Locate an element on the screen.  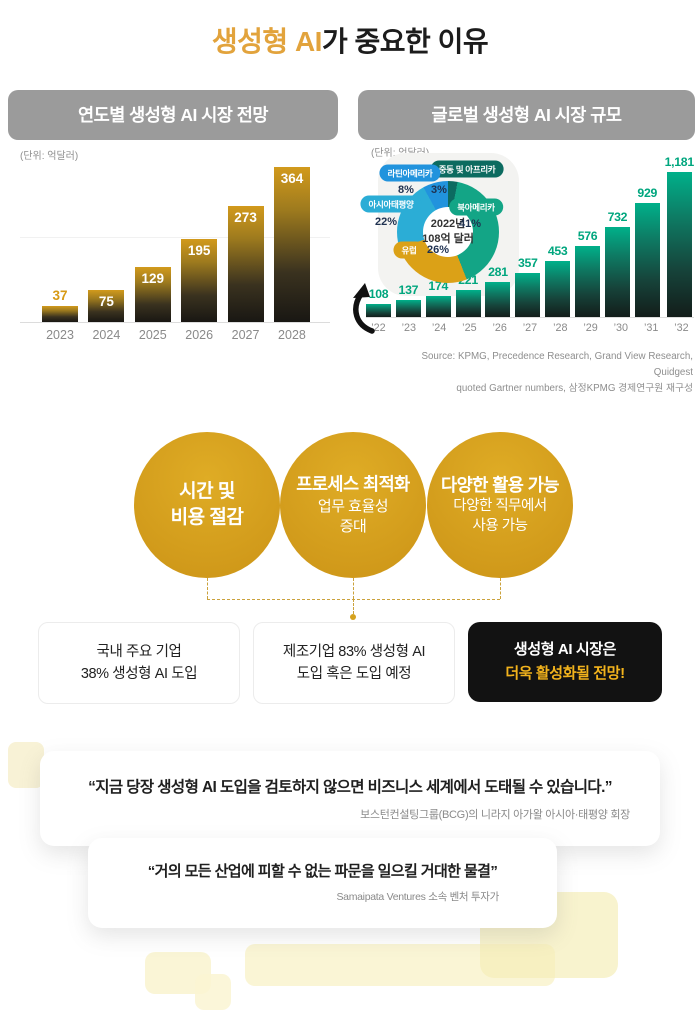
bar-’31 is located at coordinates (647, 260).